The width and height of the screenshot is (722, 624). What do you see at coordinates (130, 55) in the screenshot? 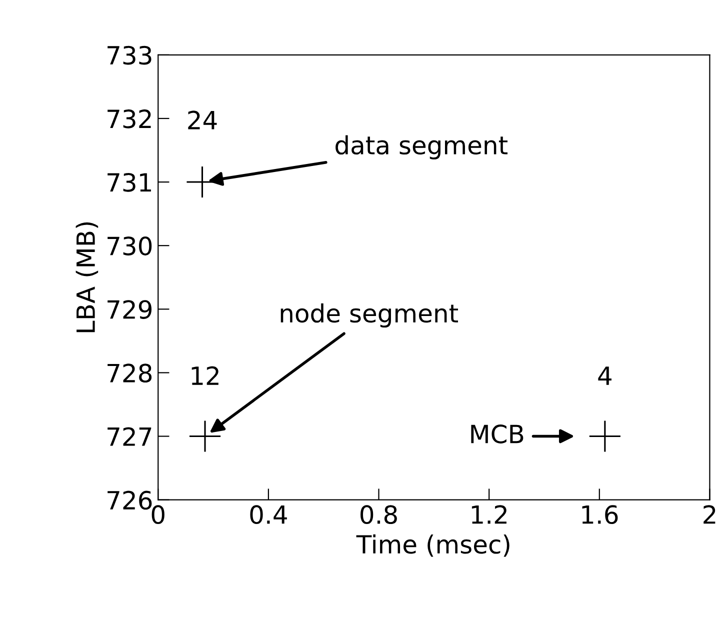
I see `y-tick-label: 733` at bounding box center [130, 55].